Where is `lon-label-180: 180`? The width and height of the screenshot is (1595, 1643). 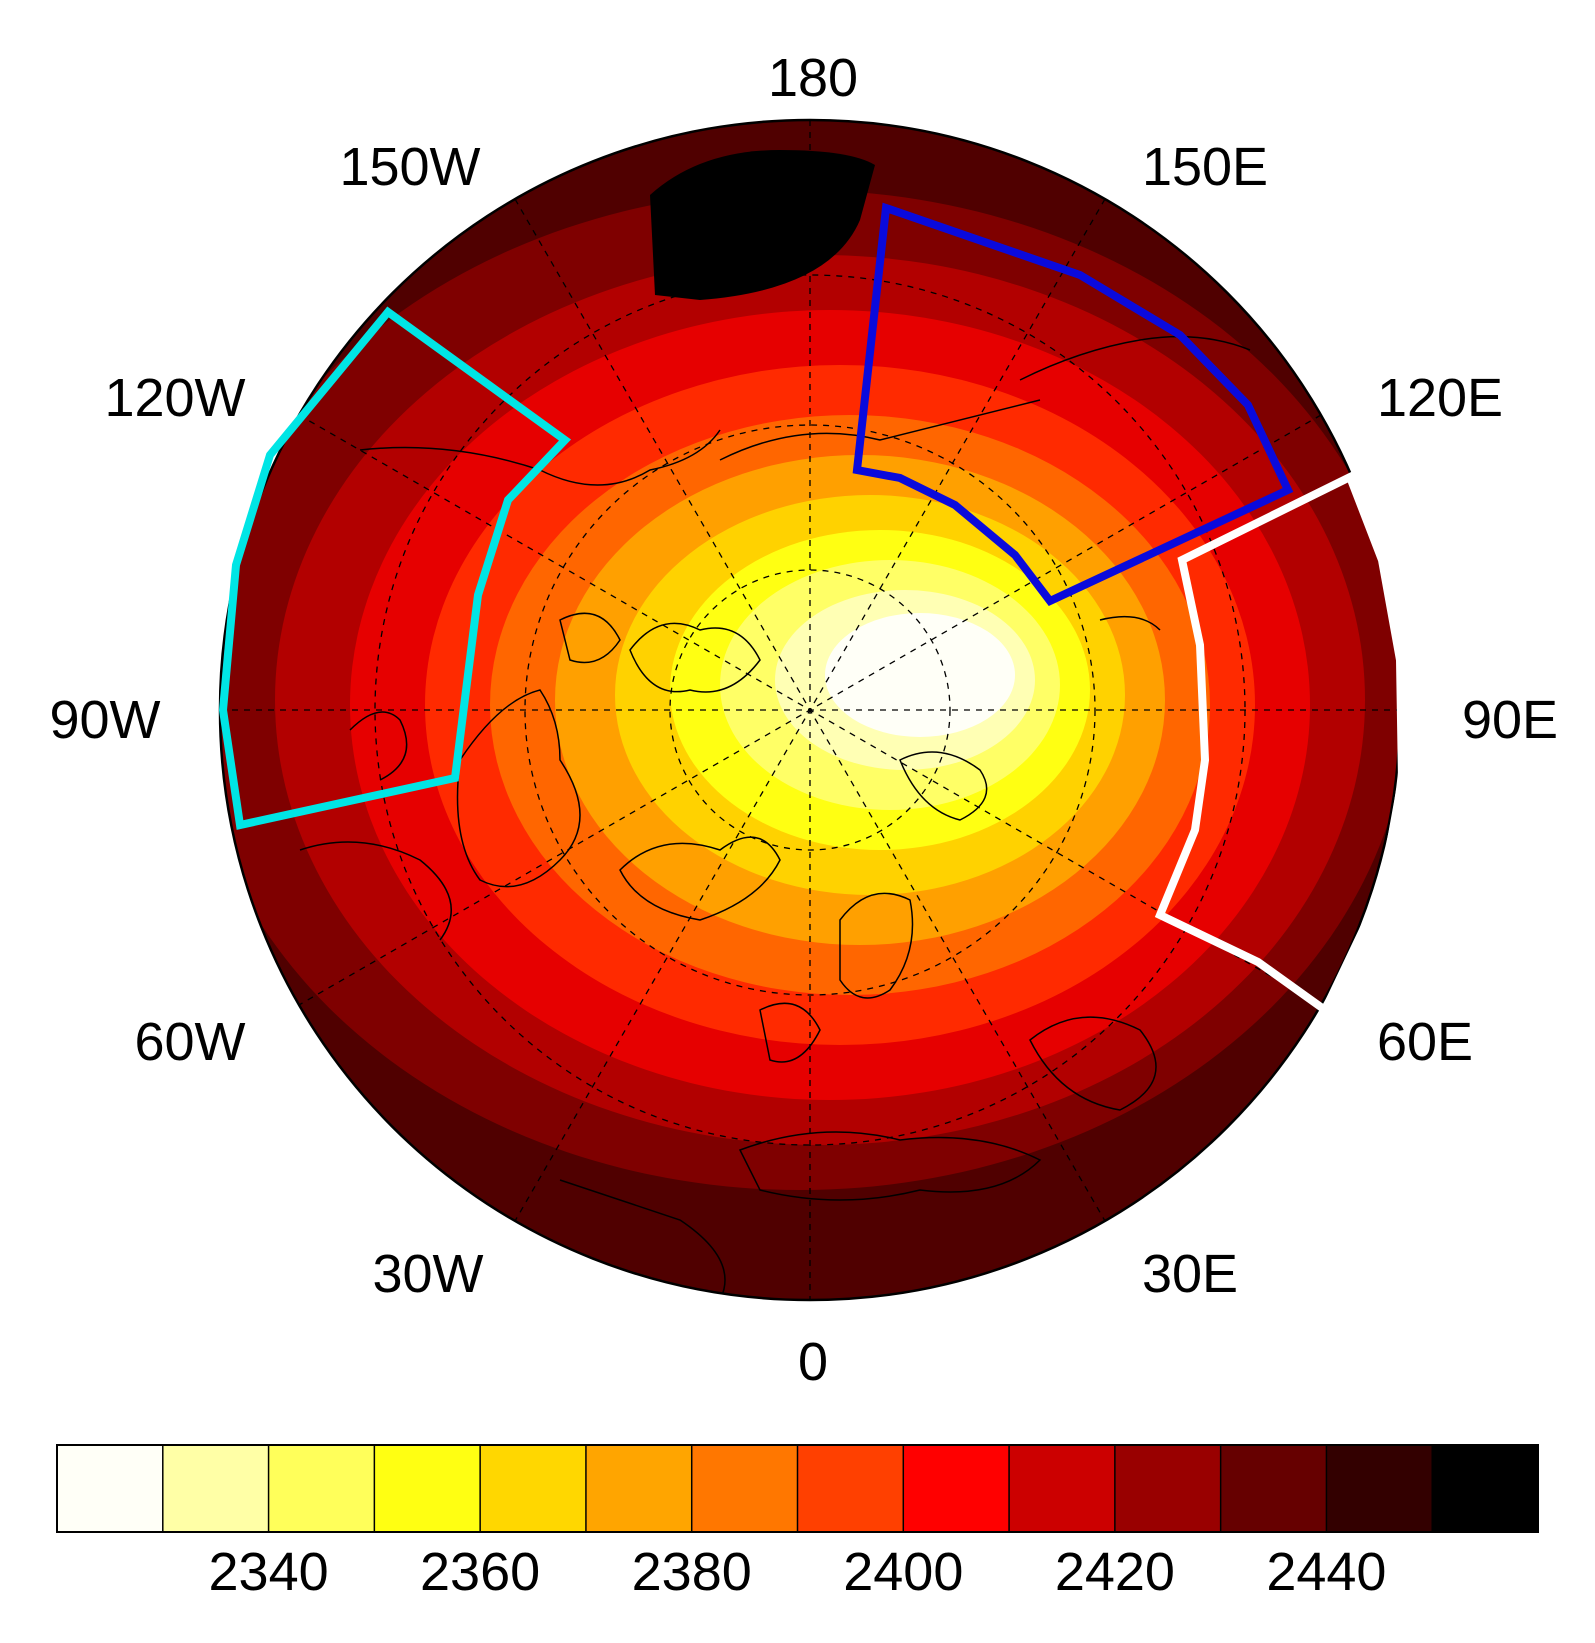
lon-label-180: 180 is located at coordinates (813, 78).